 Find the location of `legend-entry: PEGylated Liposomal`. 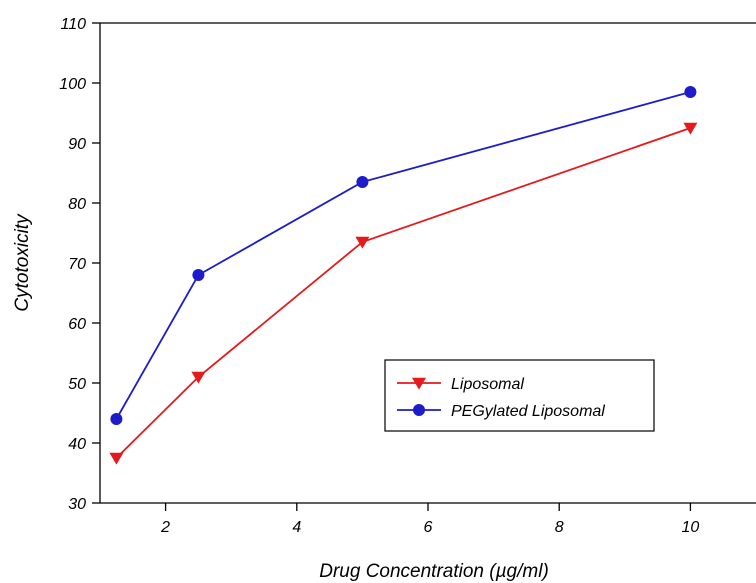

legend-entry: PEGylated Liposomal is located at coordinates (501, 411).